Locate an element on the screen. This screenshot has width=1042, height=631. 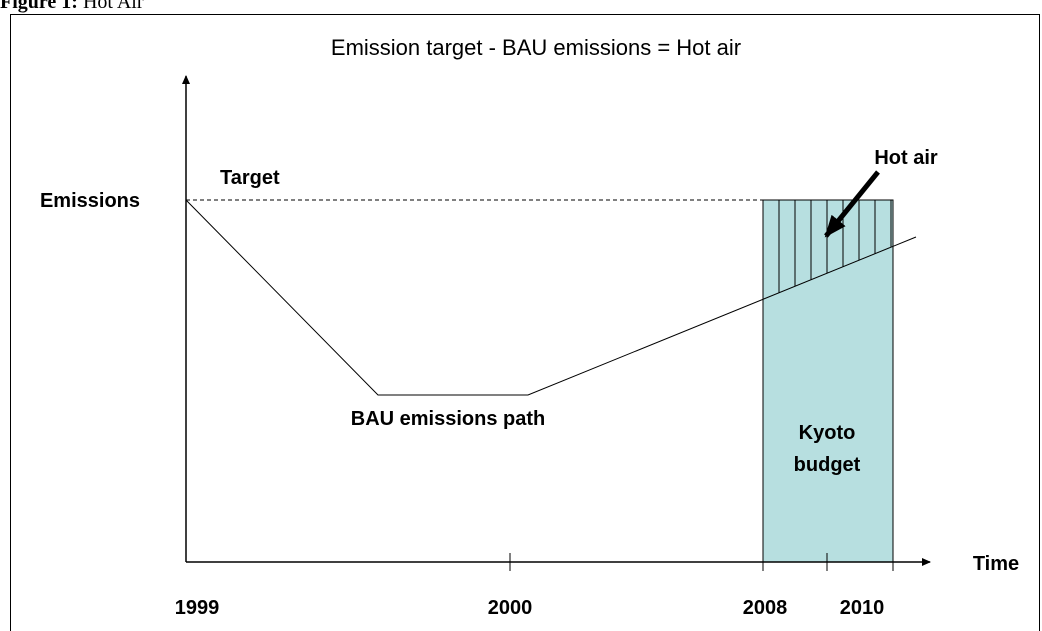
bau-label: BAU emissions path is located at coordinates (448, 419).